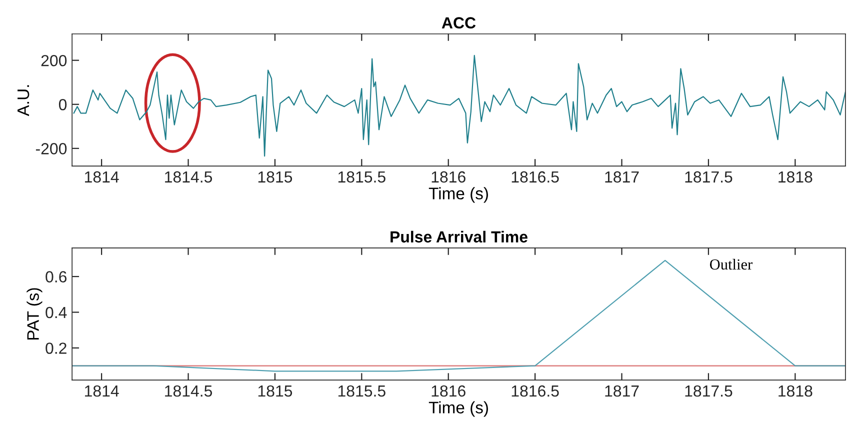  What do you see at coordinates (34, 314) in the screenshot?
I see `y-axis-title: PAT (s)` at bounding box center [34, 314].